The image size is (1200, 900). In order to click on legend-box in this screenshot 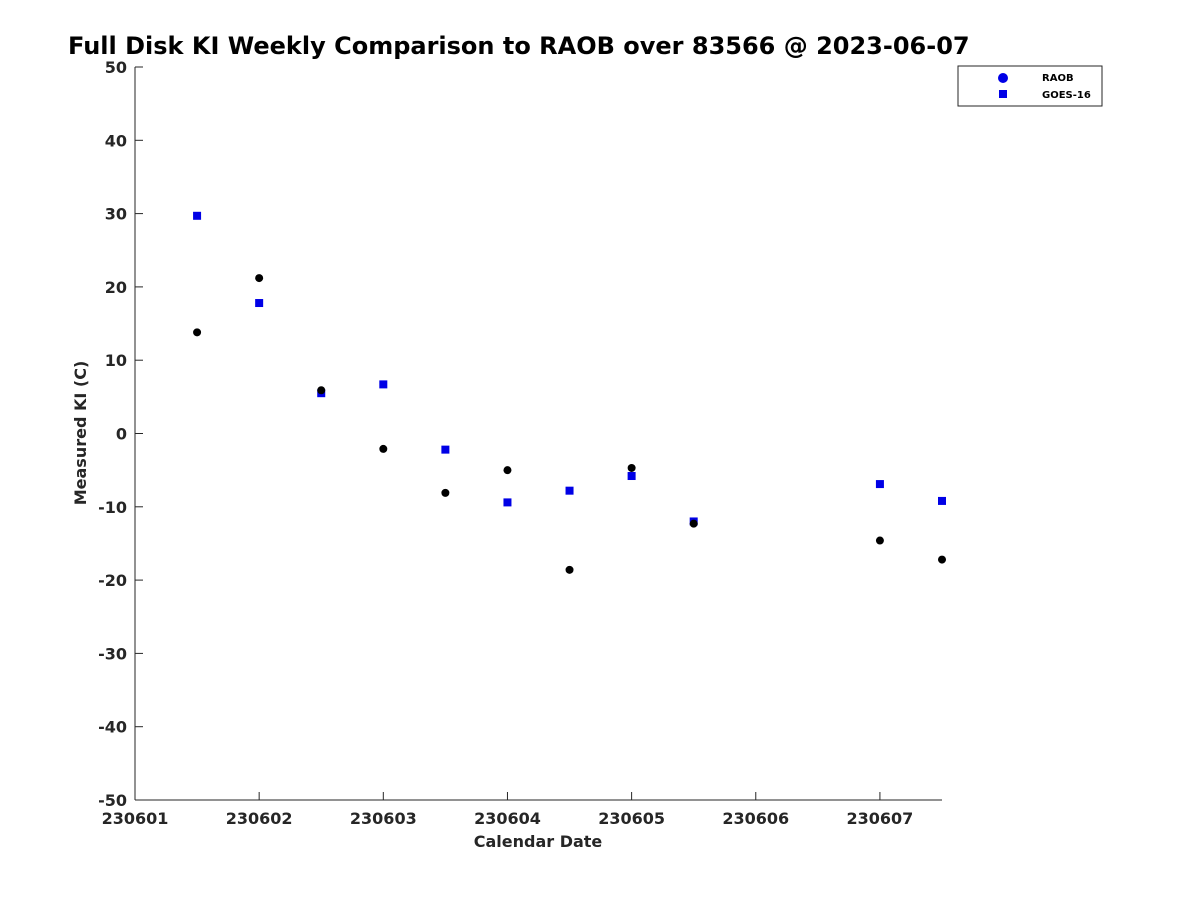, I will do `click(1030, 86)`.